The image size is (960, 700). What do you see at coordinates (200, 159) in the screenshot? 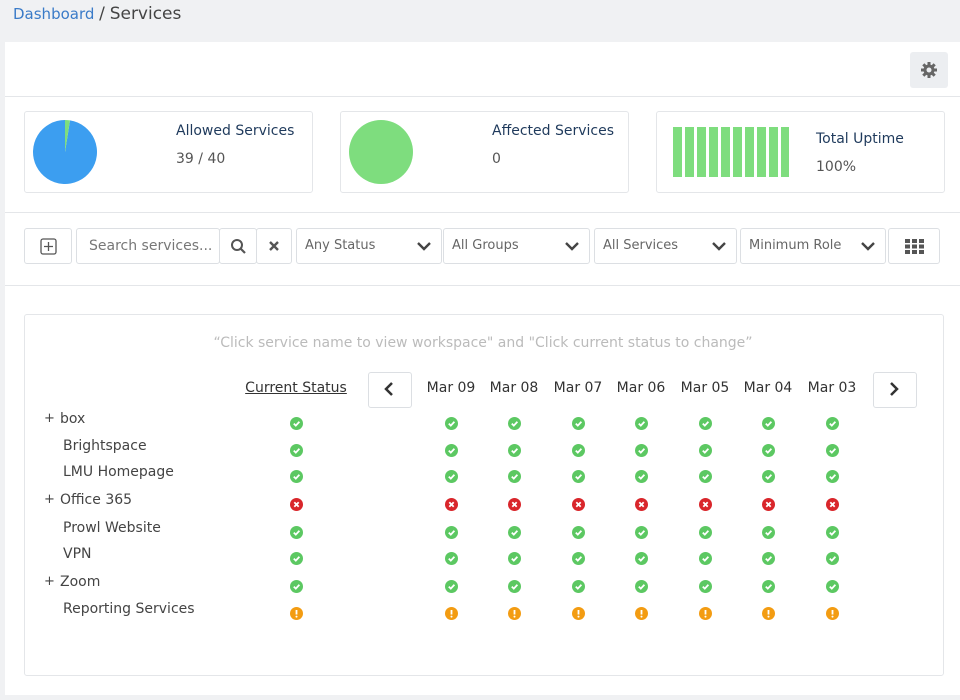
I see `card-value: 39 / 40` at bounding box center [200, 159].